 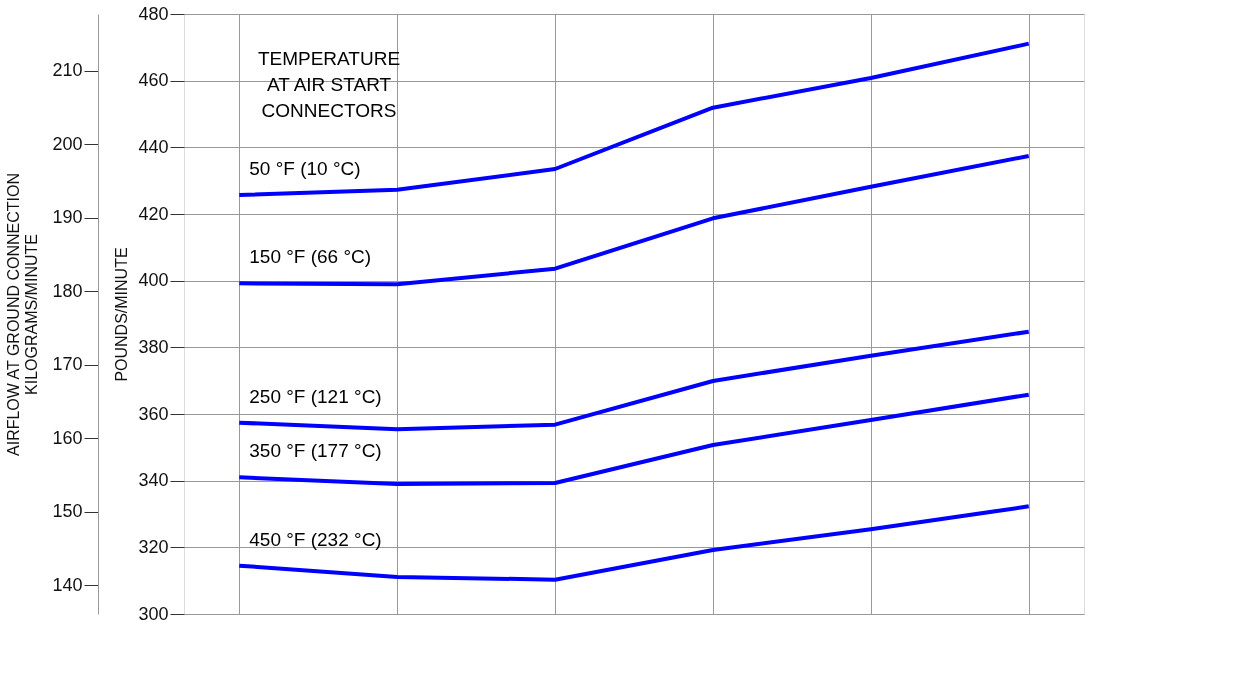 I want to click on y2-tick-label: 190, so click(x=67, y=217).